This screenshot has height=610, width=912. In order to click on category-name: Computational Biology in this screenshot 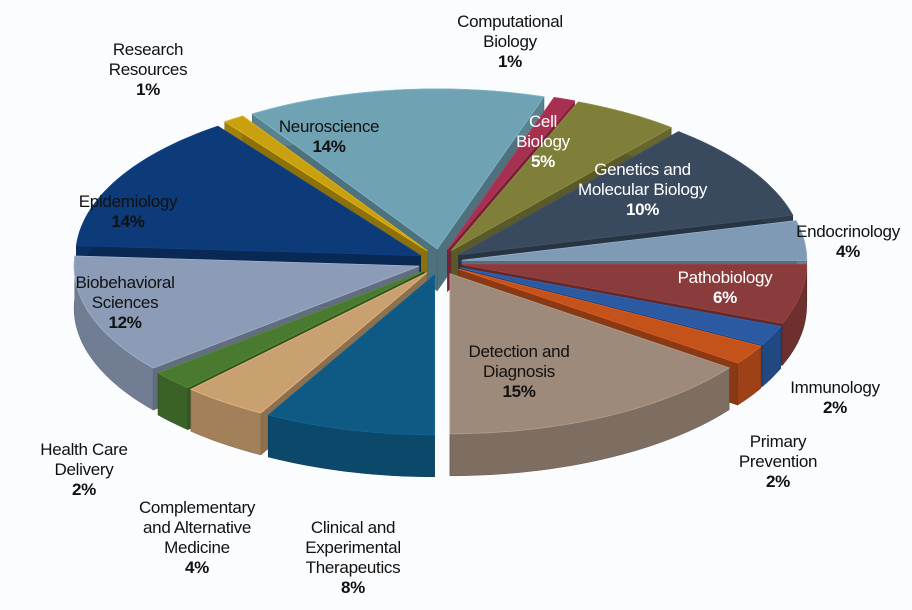, I will do `click(510, 31)`.